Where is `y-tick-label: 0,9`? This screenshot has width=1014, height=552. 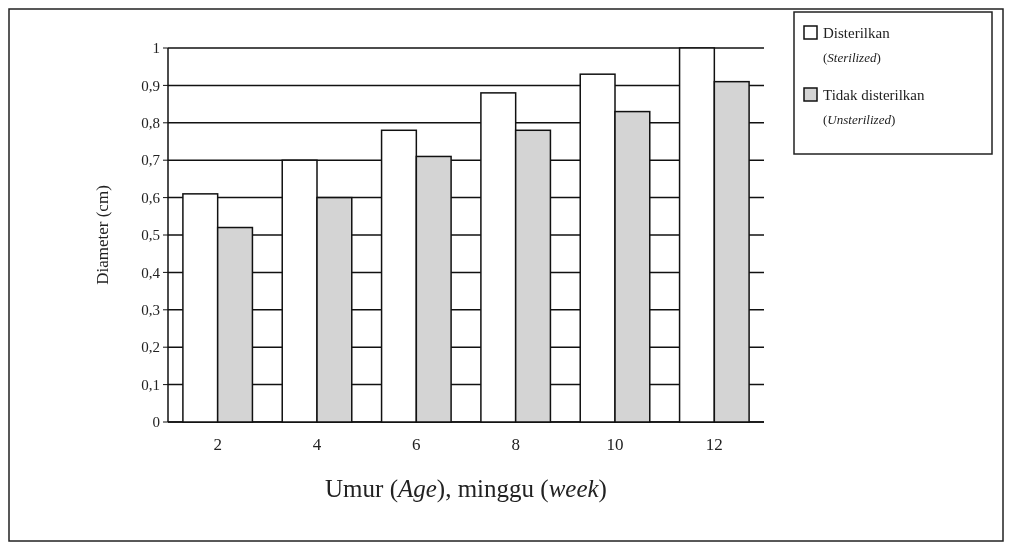 y-tick-label: 0,9 is located at coordinates (150, 85).